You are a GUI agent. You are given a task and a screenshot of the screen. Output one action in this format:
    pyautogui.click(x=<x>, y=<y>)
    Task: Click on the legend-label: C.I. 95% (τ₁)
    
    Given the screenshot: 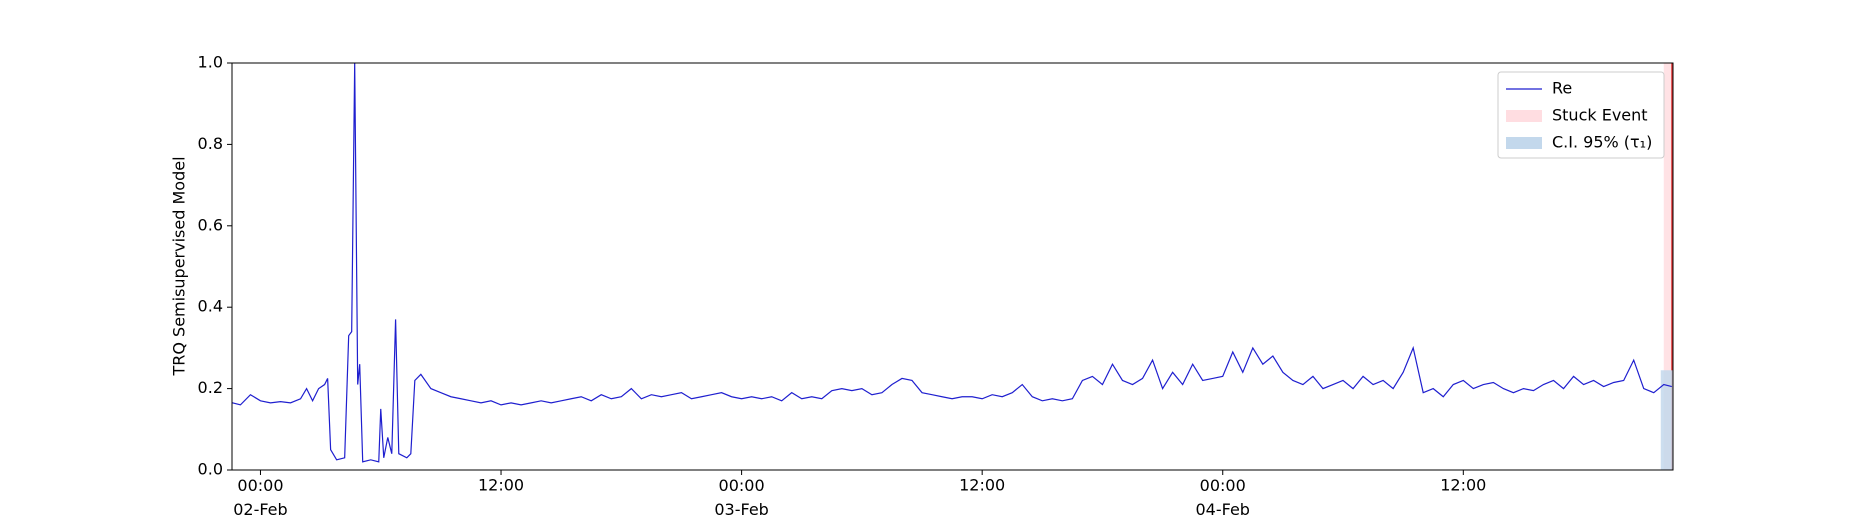 What is the action you would take?
    pyautogui.click(x=1602, y=142)
    